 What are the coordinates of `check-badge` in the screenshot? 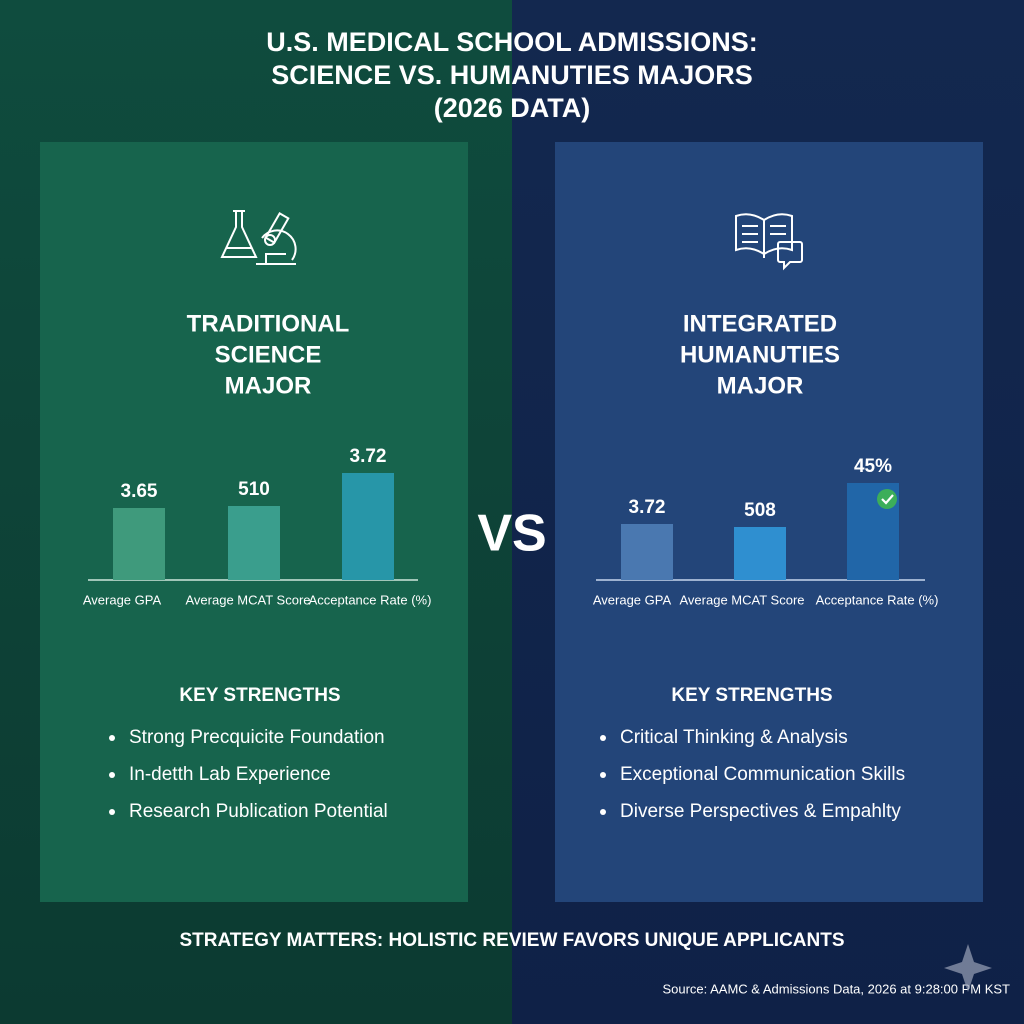 It's located at (887, 499).